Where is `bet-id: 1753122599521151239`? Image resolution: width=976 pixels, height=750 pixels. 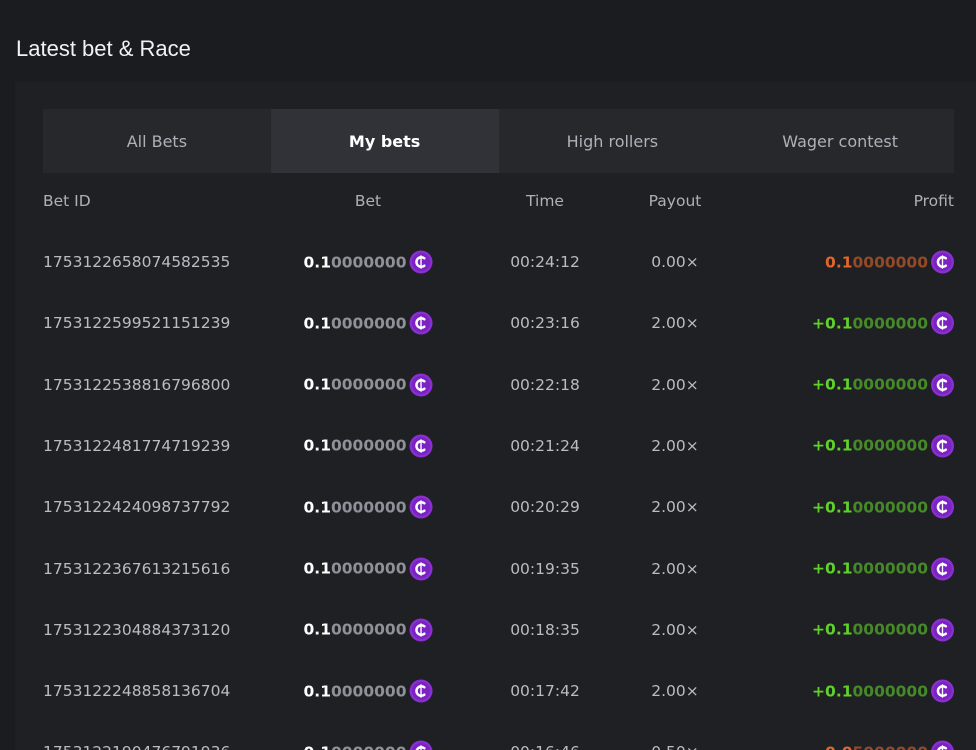 bet-id: 1753122599521151239 is located at coordinates (137, 323).